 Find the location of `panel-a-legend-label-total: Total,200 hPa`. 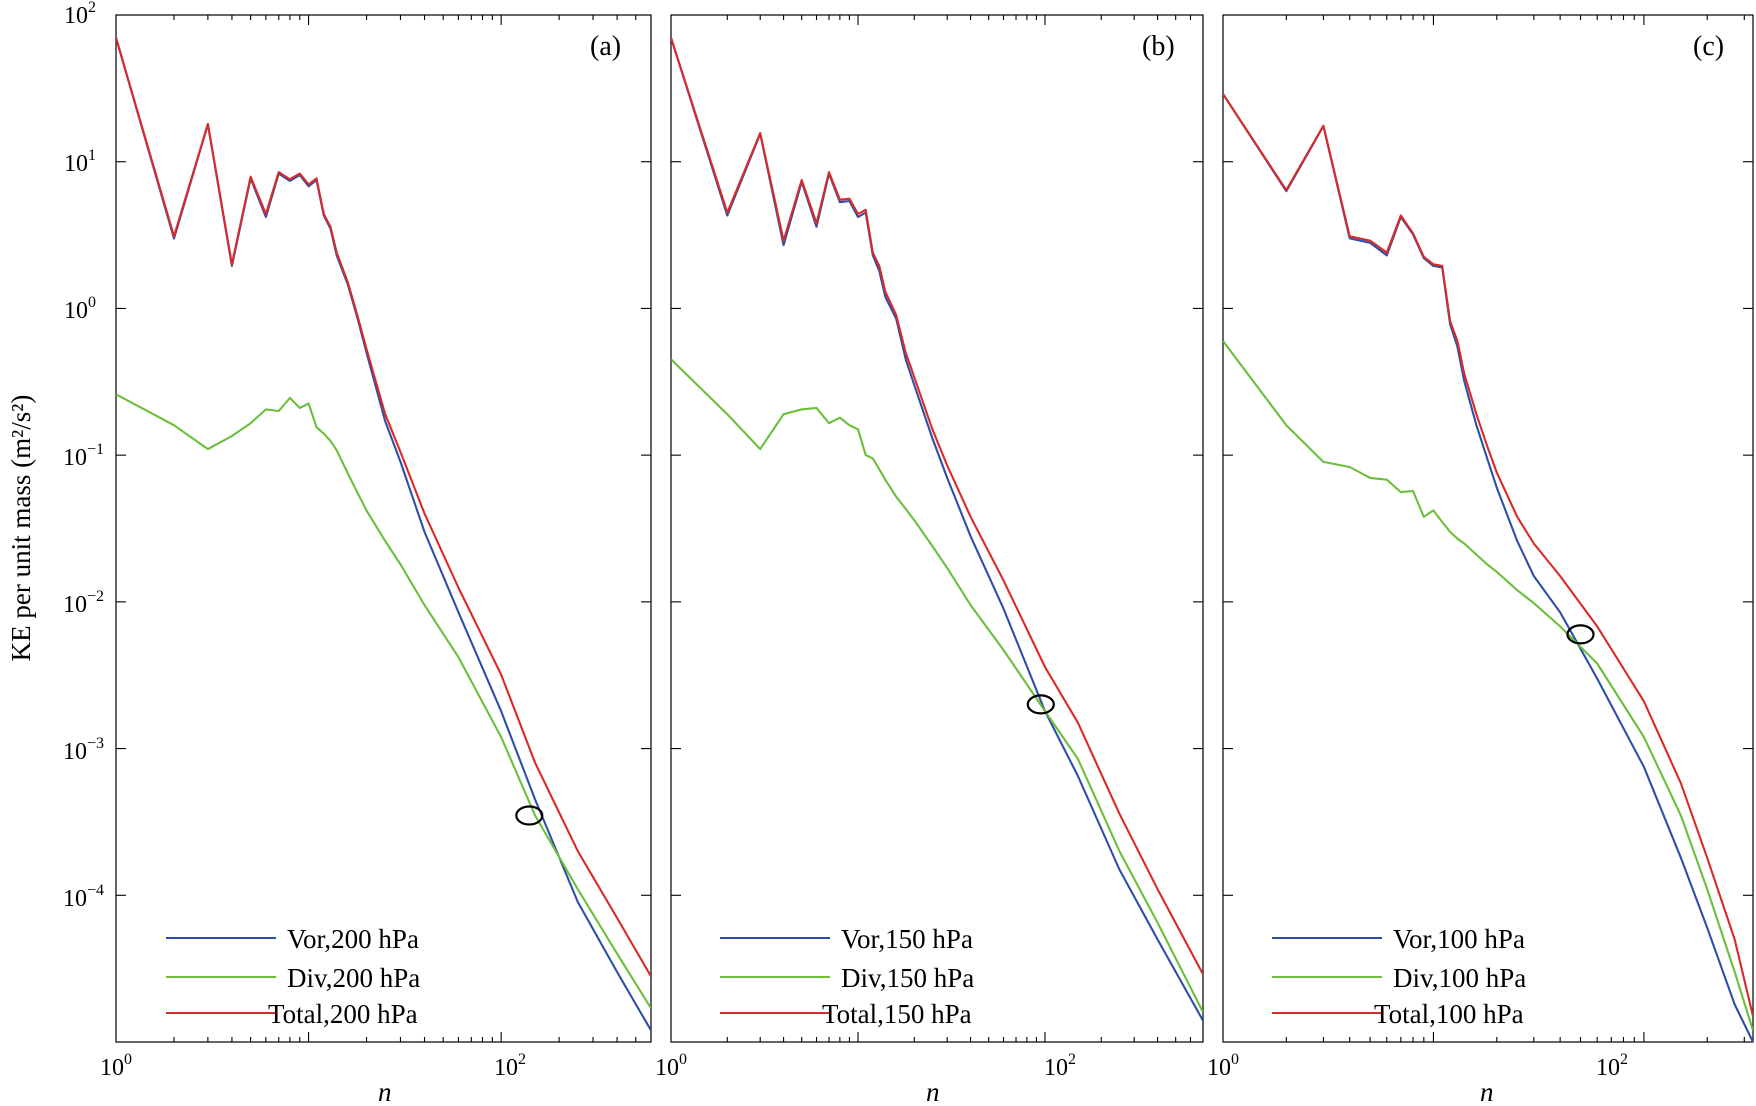

panel-a-legend-label-total: Total,200 hPa is located at coordinates (343, 1014).